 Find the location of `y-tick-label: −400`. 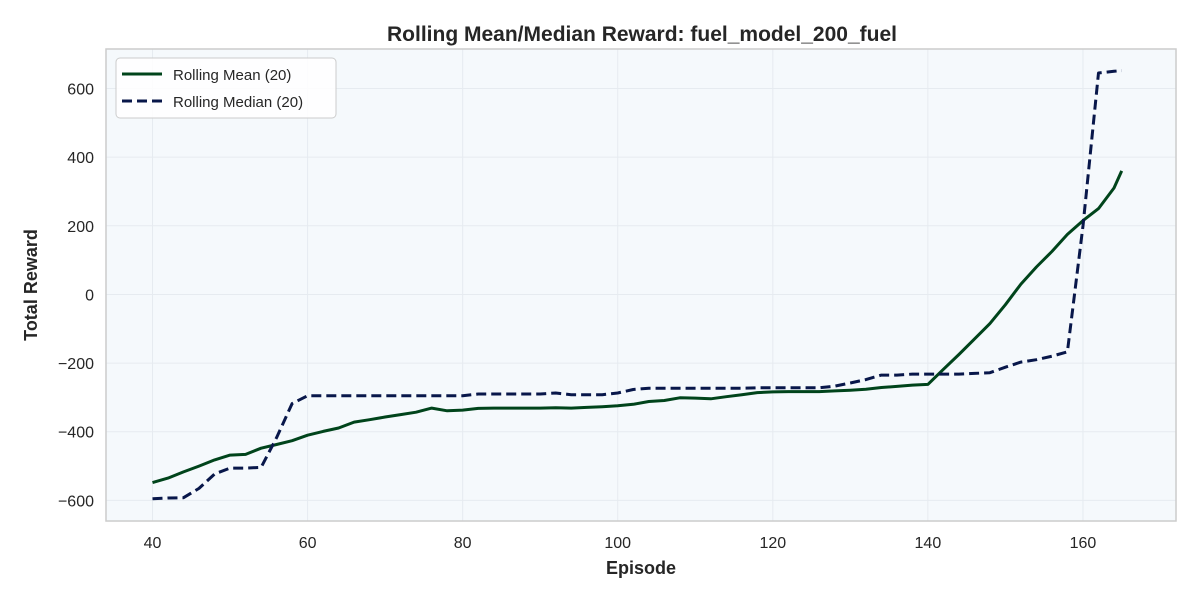

y-tick-label: −400 is located at coordinates (76, 433).